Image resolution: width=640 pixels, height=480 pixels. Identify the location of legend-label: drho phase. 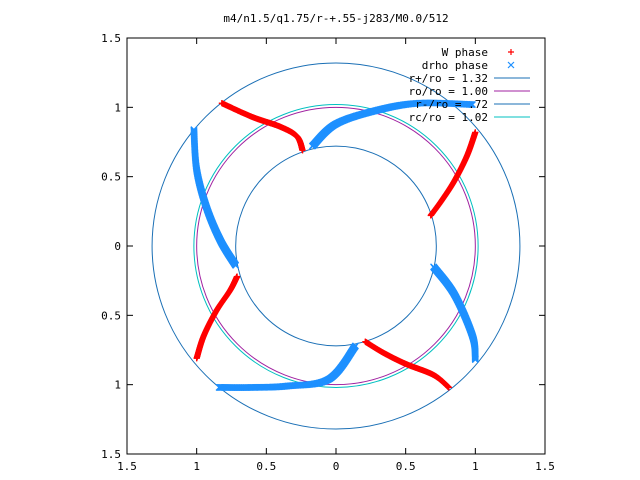
(455, 65).